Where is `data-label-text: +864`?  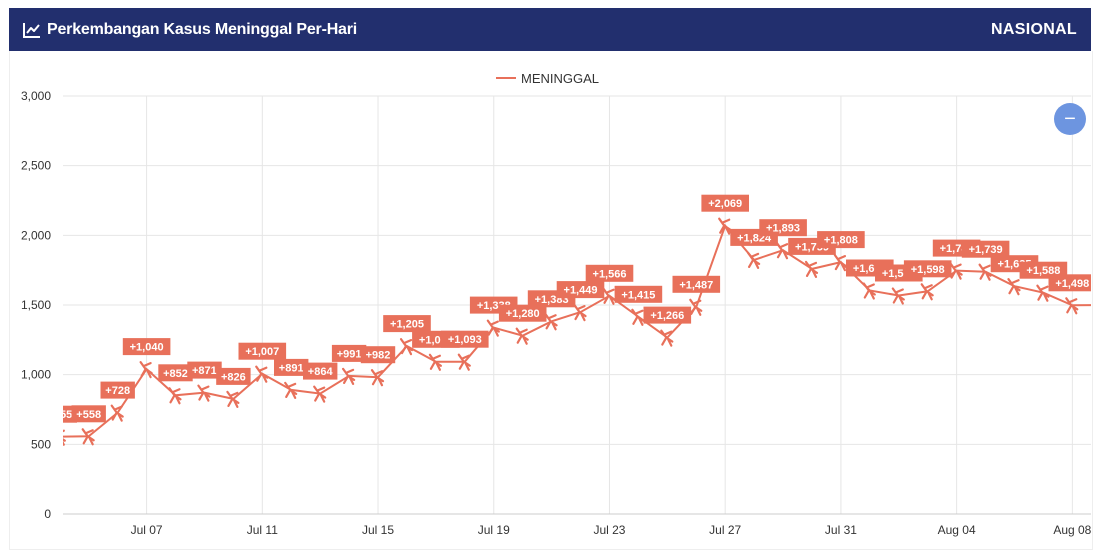 data-label-text: +864 is located at coordinates (321, 372).